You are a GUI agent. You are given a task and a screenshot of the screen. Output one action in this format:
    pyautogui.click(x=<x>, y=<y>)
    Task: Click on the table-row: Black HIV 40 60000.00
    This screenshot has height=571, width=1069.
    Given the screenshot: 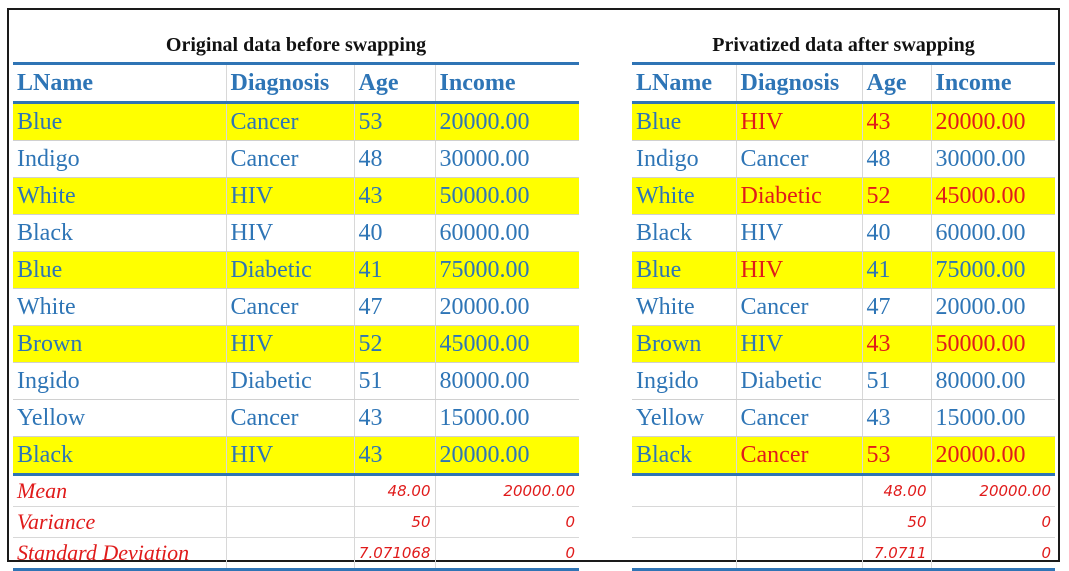 What is the action you would take?
    pyautogui.click(x=843, y=233)
    